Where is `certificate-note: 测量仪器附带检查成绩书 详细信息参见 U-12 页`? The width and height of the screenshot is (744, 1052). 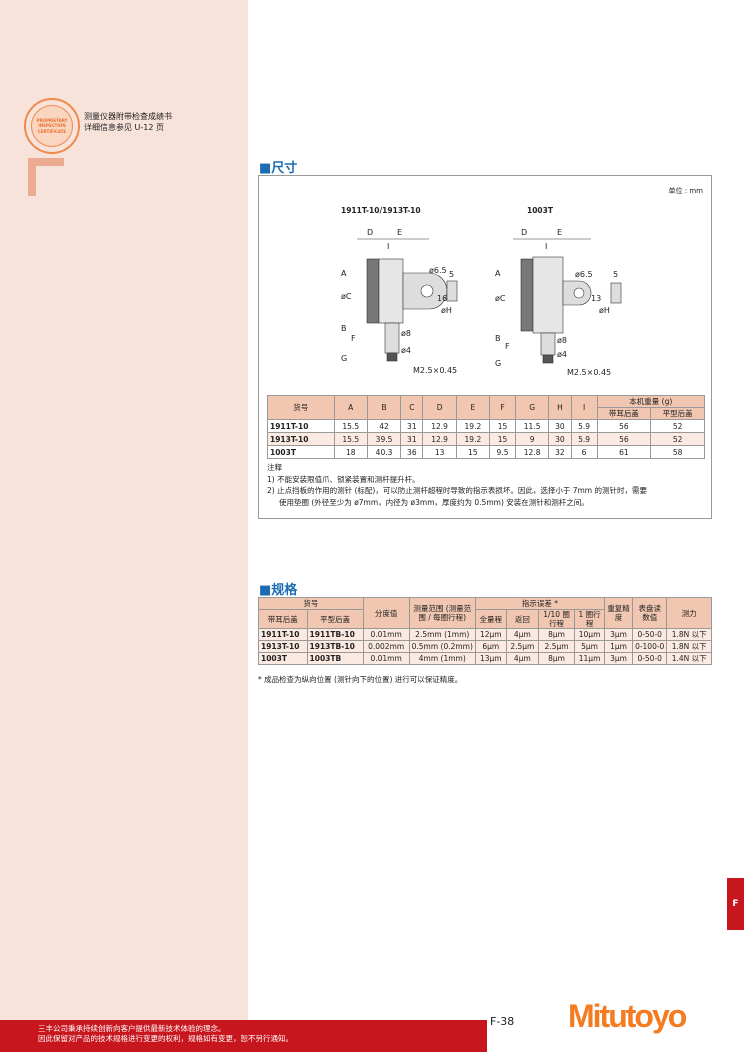 certificate-note: 测量仪器附带检查成绩书 详细信息参见 U-12 页 is located at coordinates (128, 122).